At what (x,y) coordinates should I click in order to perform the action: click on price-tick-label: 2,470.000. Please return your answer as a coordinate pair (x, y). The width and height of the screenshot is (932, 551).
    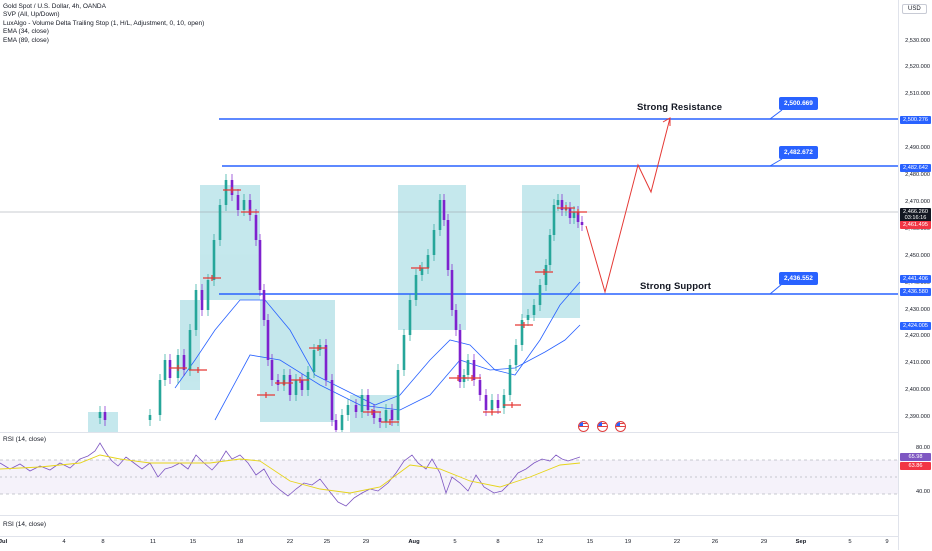
    Looking at the image, I should click on (917, 201).